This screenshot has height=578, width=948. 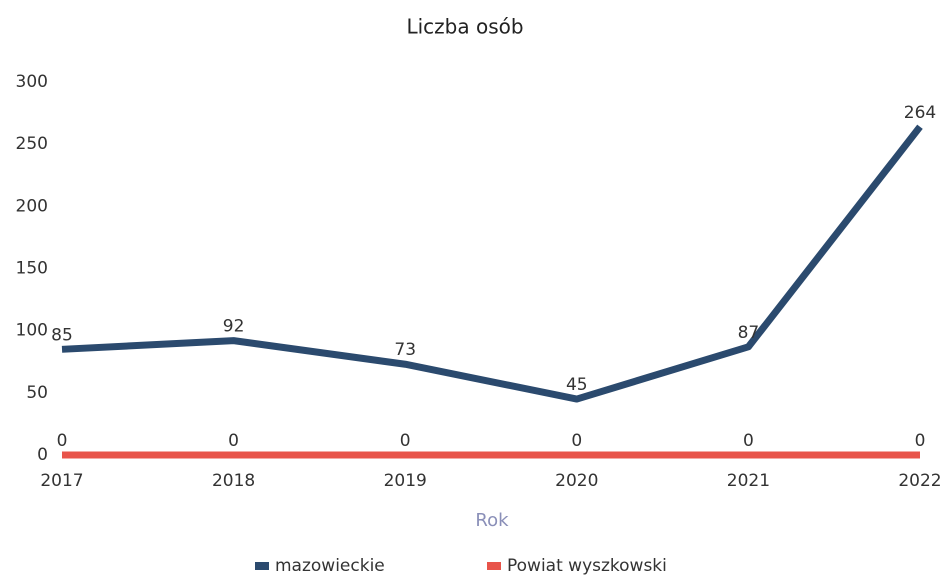 What do you see at coordinates (920, 113) in the screenshot?
I see `data-label: 264` at bounding box center [920, 113].